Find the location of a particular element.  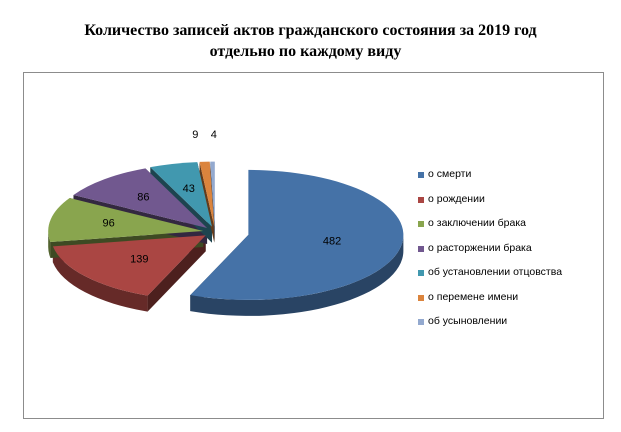

slice-1-top is located at coordinates (129, 265).